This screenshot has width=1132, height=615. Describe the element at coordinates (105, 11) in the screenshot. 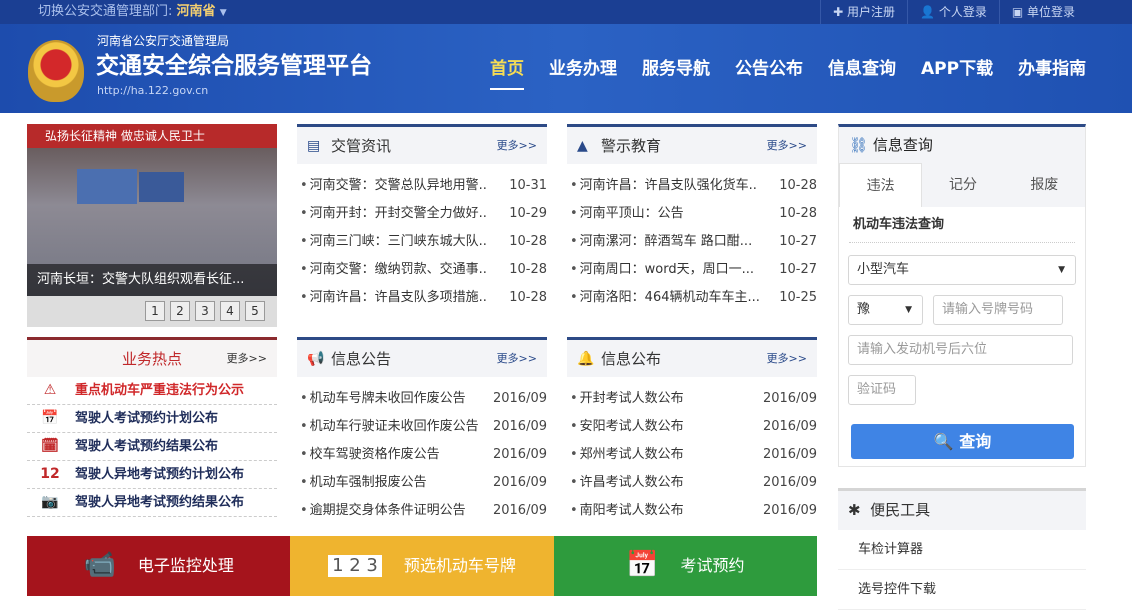

I see `switch-label: 切换公安交通管理部门:` at that location.